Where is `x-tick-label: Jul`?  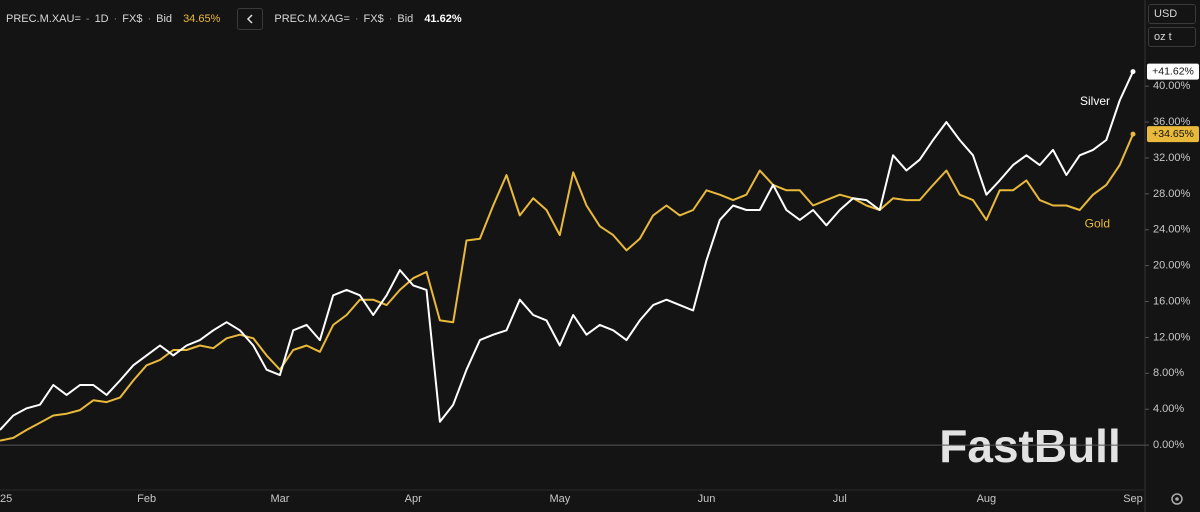
x-tick-label: Jul is located at coordinates (840, 499).